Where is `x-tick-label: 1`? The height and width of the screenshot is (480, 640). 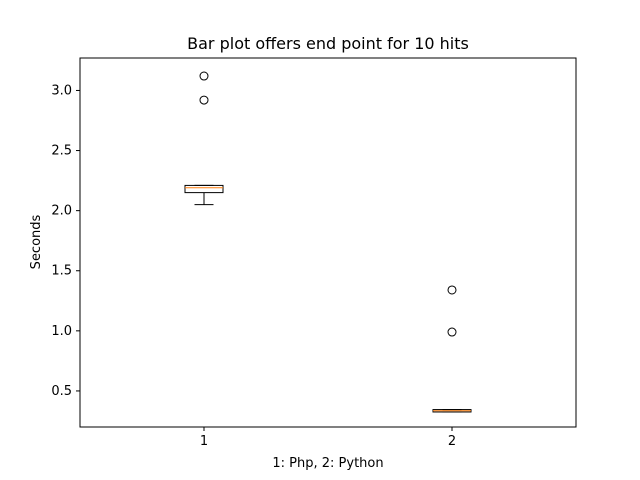 x-tick-label: 1 is located at coordinates (204, 441).